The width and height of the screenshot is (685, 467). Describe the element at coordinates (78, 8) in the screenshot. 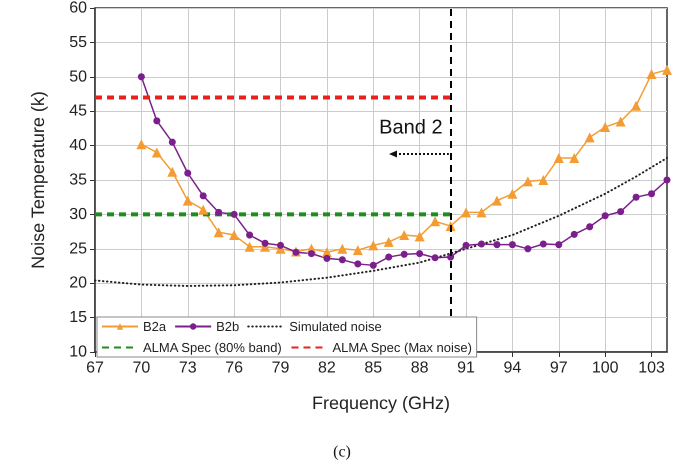

I see `y-tick-label: 60` at that location.